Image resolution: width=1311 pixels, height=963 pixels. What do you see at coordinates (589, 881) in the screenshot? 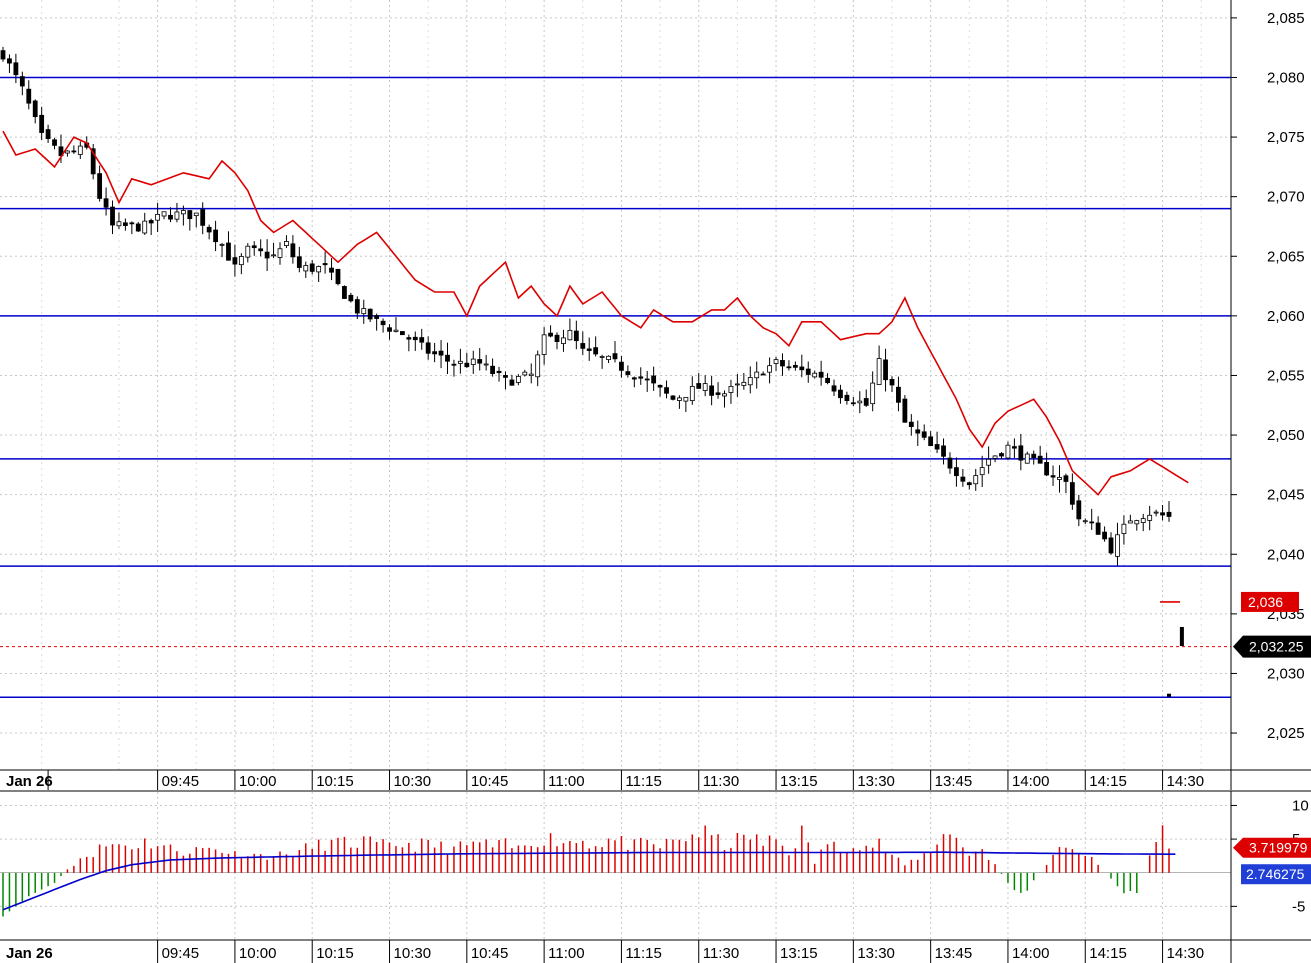
I see `signal-line` at bounding box center [589, 881].